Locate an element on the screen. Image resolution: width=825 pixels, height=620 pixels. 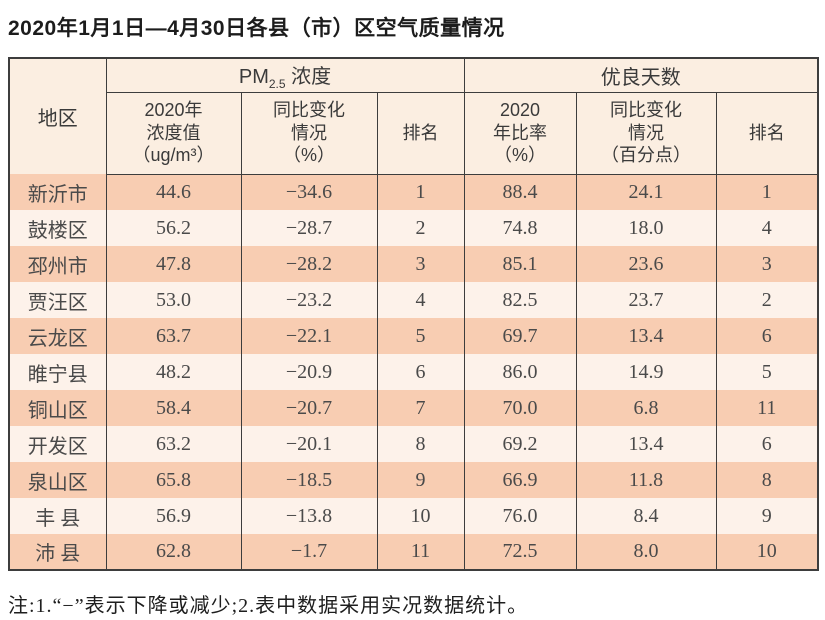
region-cell: 贾汪区 is located at coordinates (57, 300).